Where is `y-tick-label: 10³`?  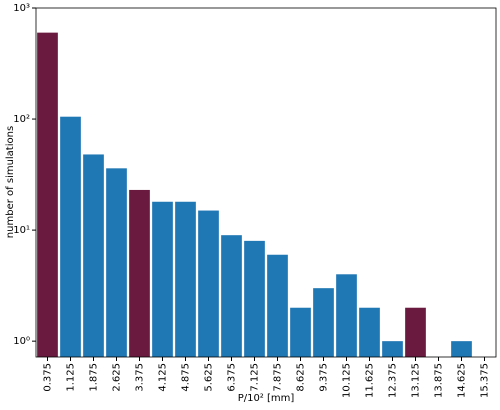
y-tick-label: 10³ is located at coordinates (21, 8).